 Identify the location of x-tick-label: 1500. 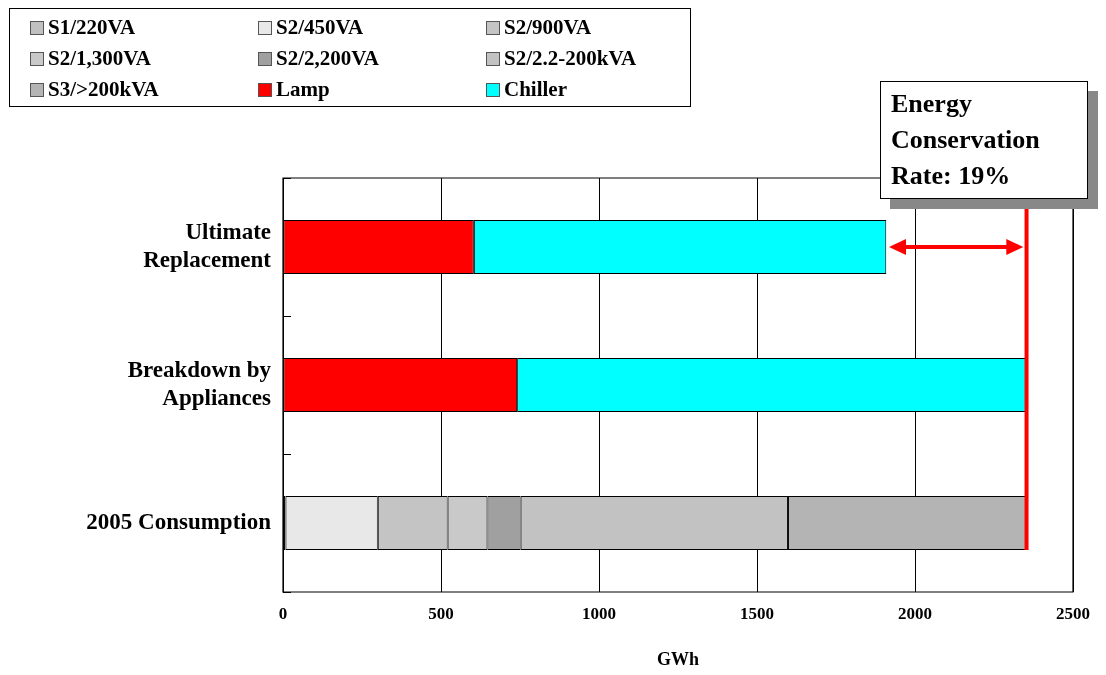
(757, 613).